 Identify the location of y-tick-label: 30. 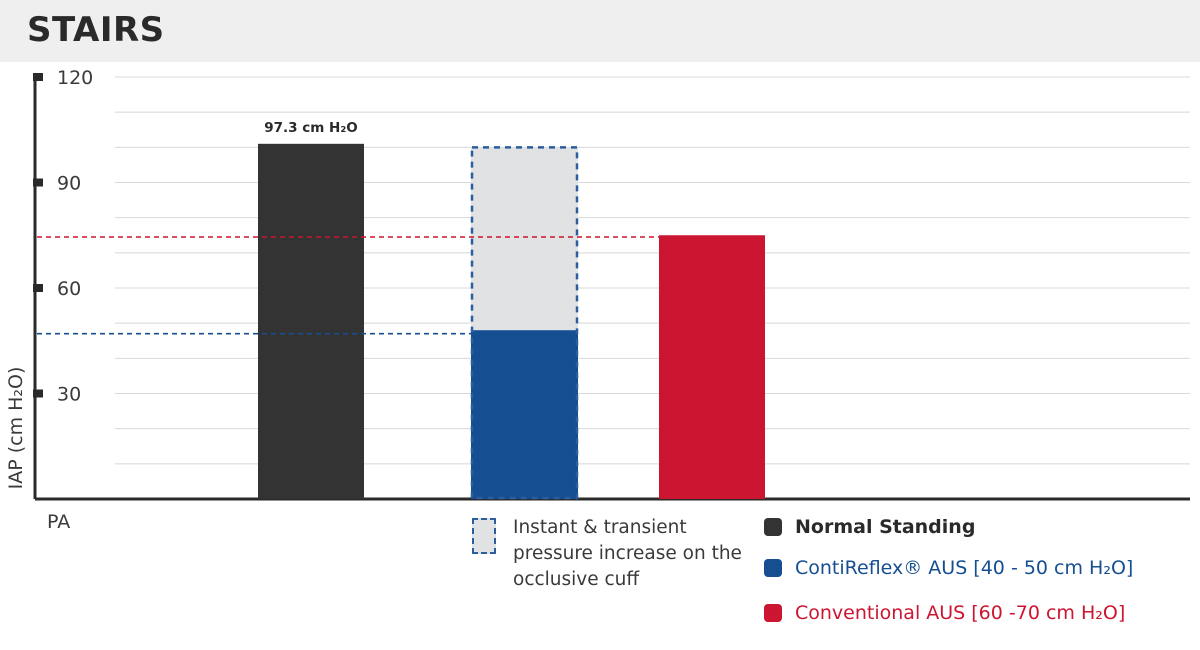
(69, 395).